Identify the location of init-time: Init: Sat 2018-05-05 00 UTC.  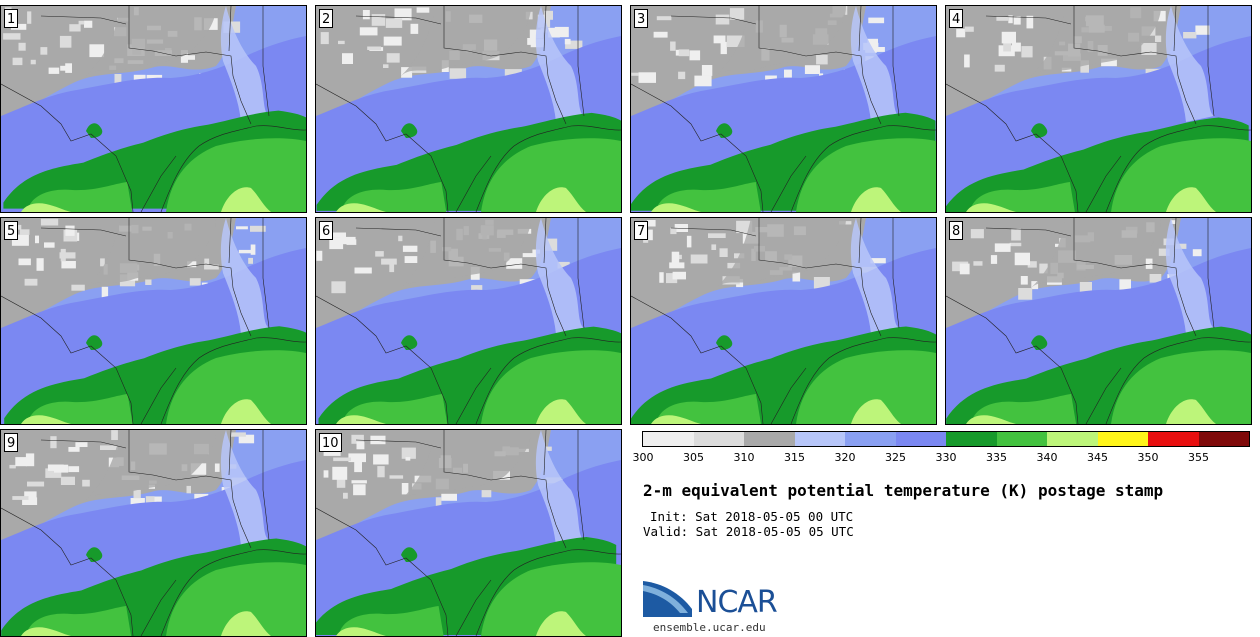
(752, 516).